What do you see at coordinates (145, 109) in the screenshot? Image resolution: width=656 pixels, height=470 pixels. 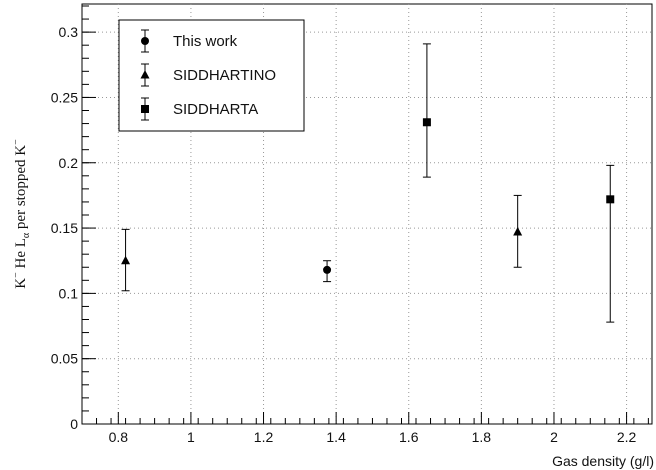 I see `legend-marker-square` at bounding box center [145, 109].